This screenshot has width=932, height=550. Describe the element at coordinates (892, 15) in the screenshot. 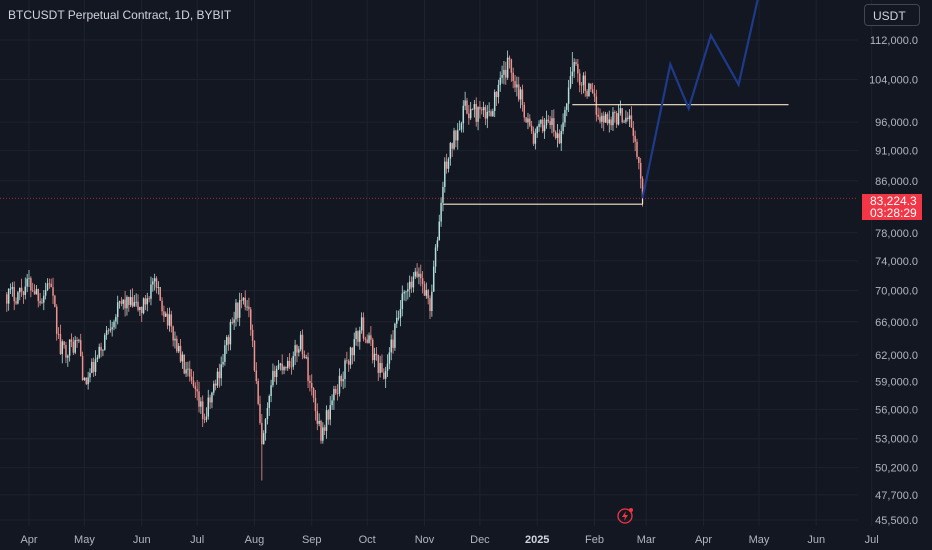

I see `currency-button: USDT` at that location.